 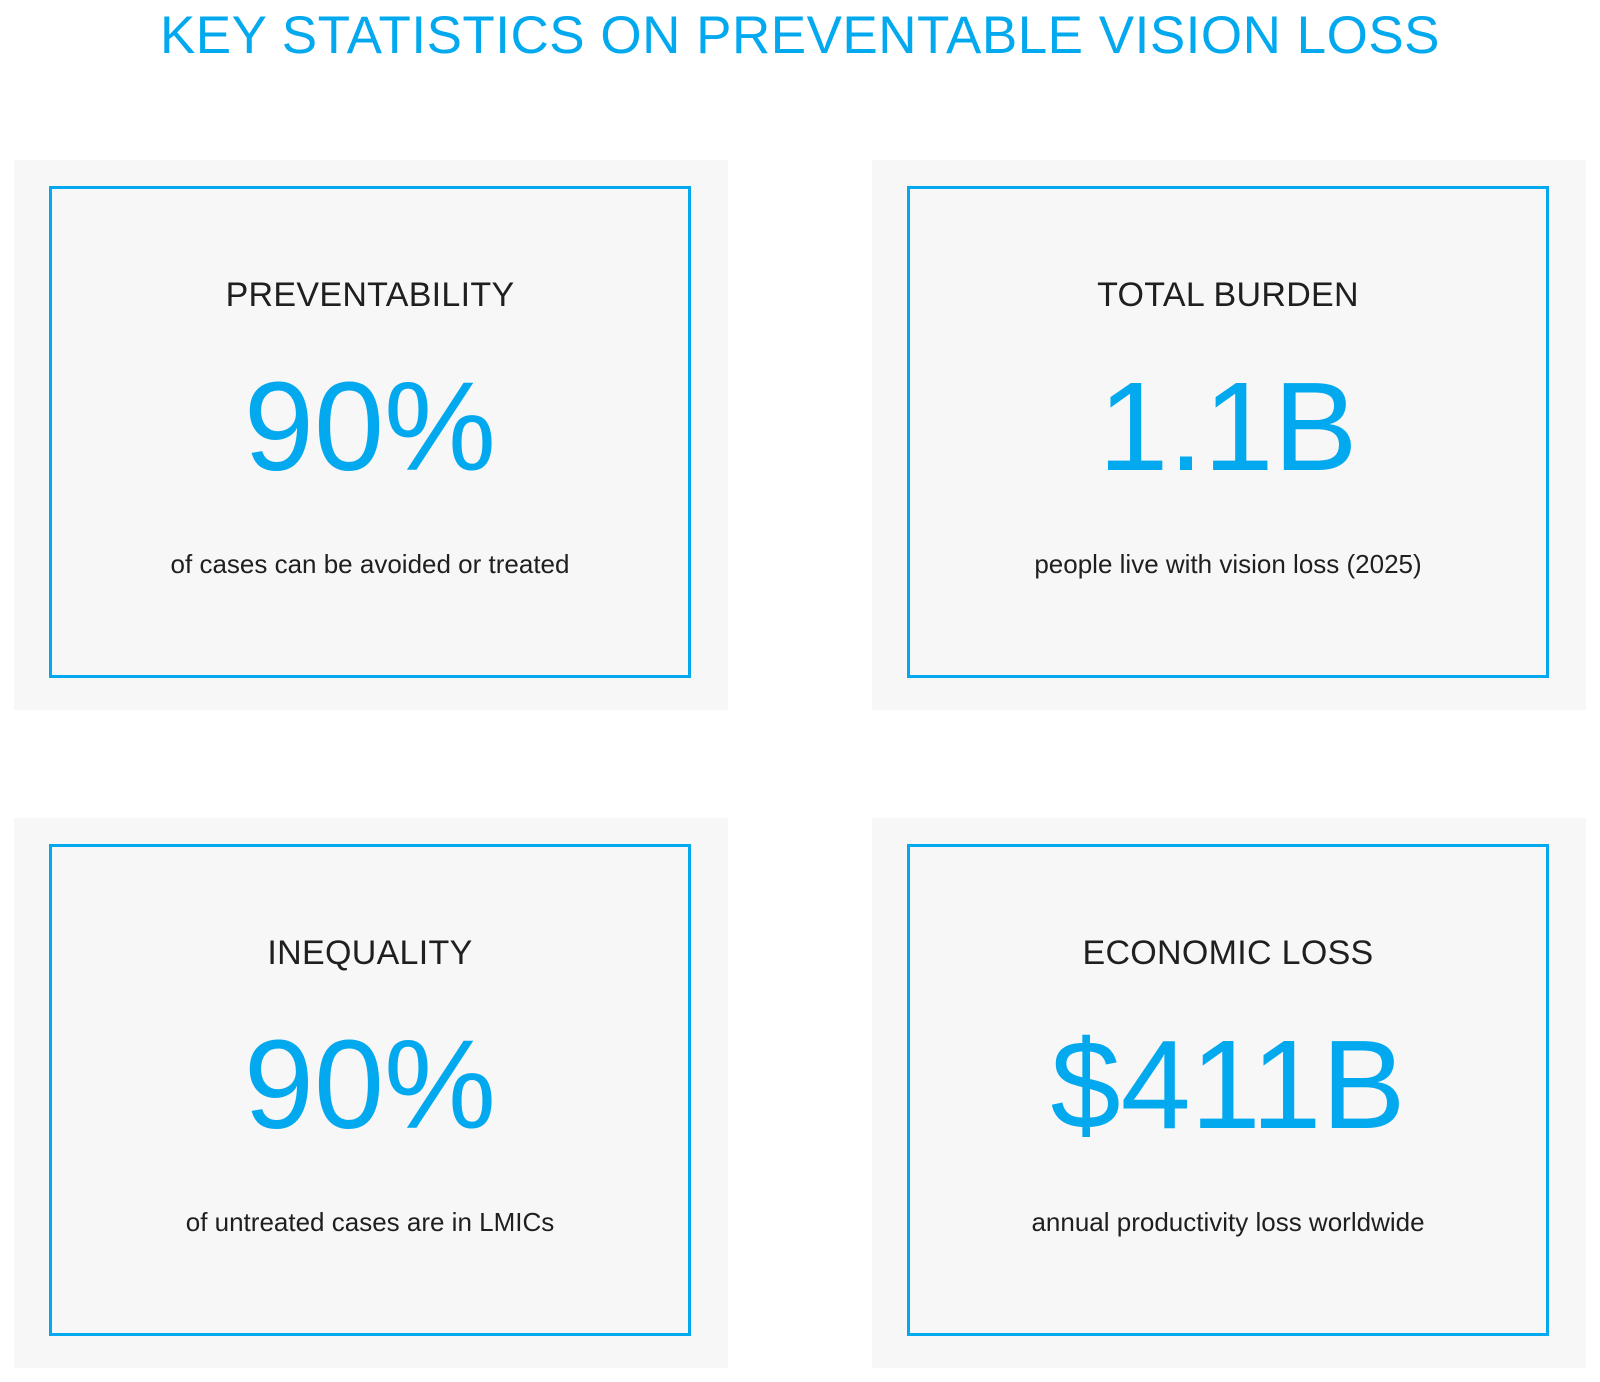 What do you see at coordinates (370, 953) in the screenshot?
I see `stat-label: INEQUALITY` at bounding box center [370, 953].